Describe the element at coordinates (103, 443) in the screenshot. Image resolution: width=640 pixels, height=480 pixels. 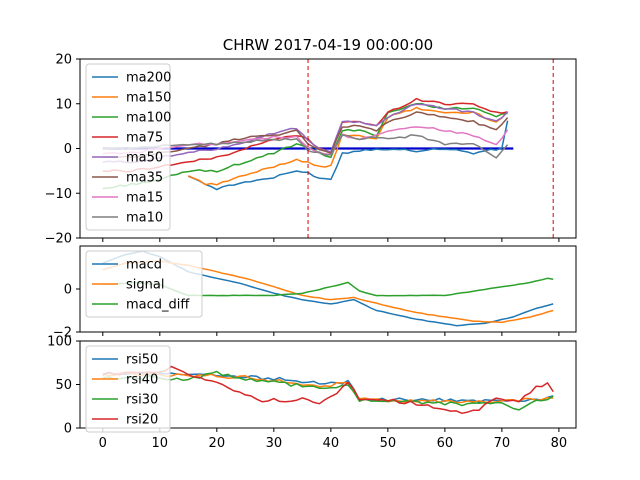
I see `x-tick-label: 0` at that location.